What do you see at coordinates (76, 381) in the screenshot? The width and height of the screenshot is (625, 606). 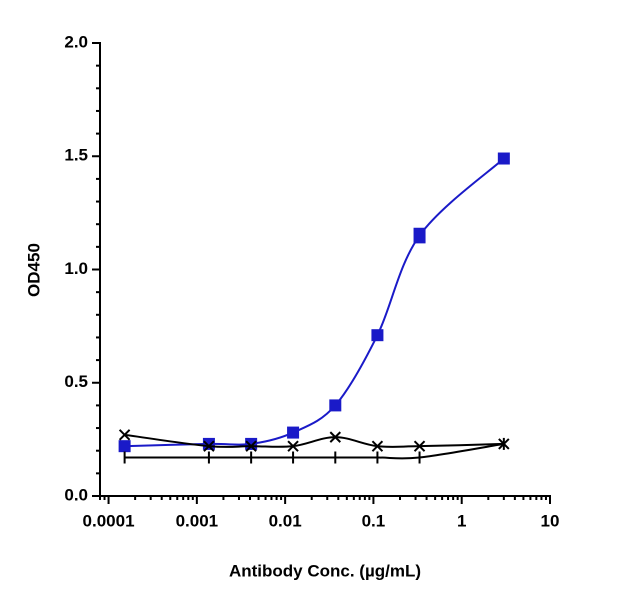 I see `y-tick-label: 0.5` at bounding box center [76, 381].